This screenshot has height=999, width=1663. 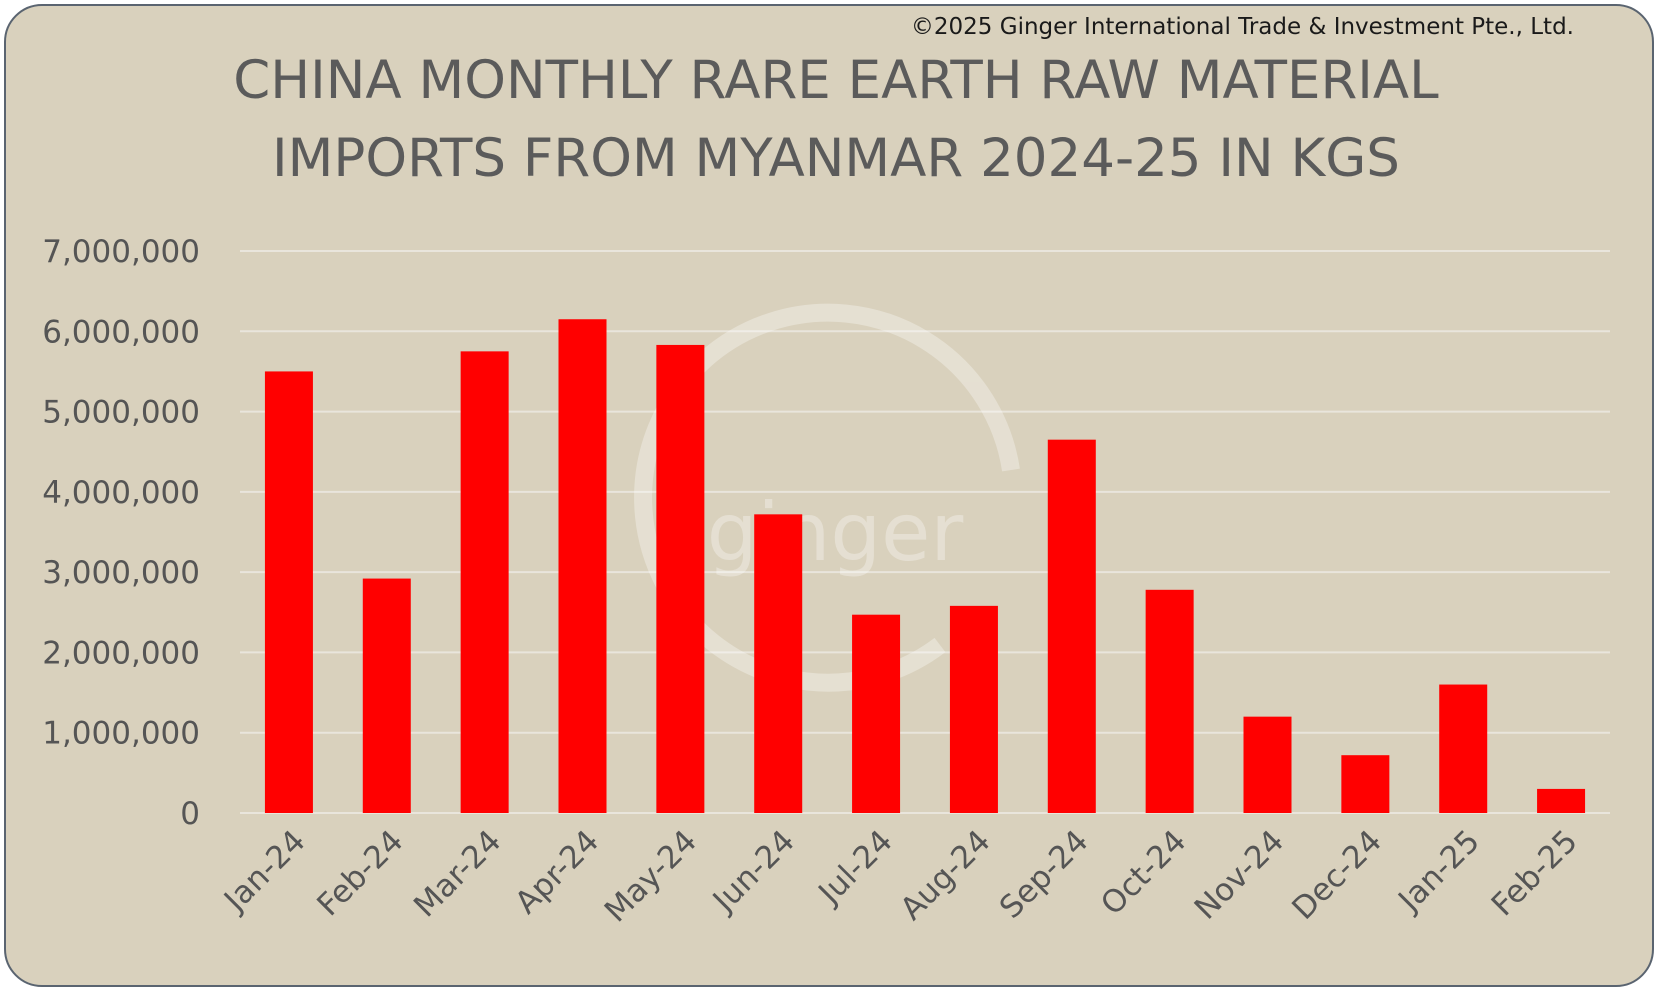 I want to click on watermark-text: ginger, so click(x=835, y=532).